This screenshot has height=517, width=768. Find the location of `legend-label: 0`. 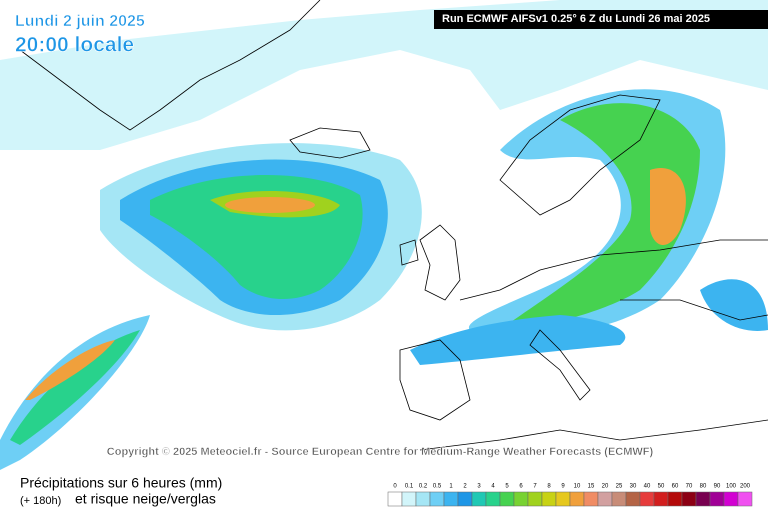

legend-label: 0 is located at coordinates (395, 487).